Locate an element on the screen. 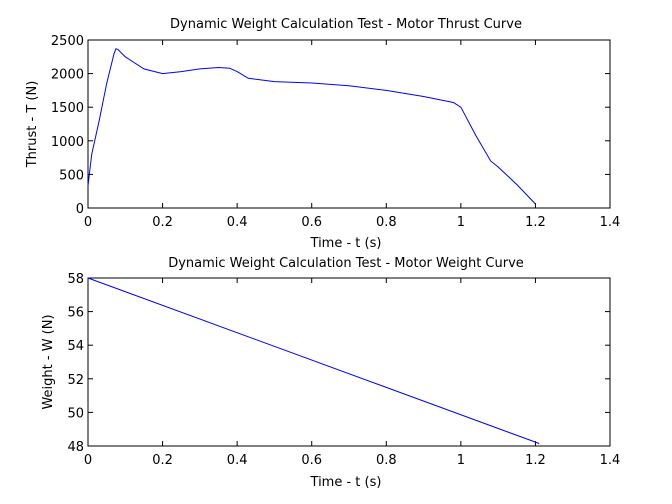  weight-x-tick-label: 0.4 is located at coordinates (237, 460).